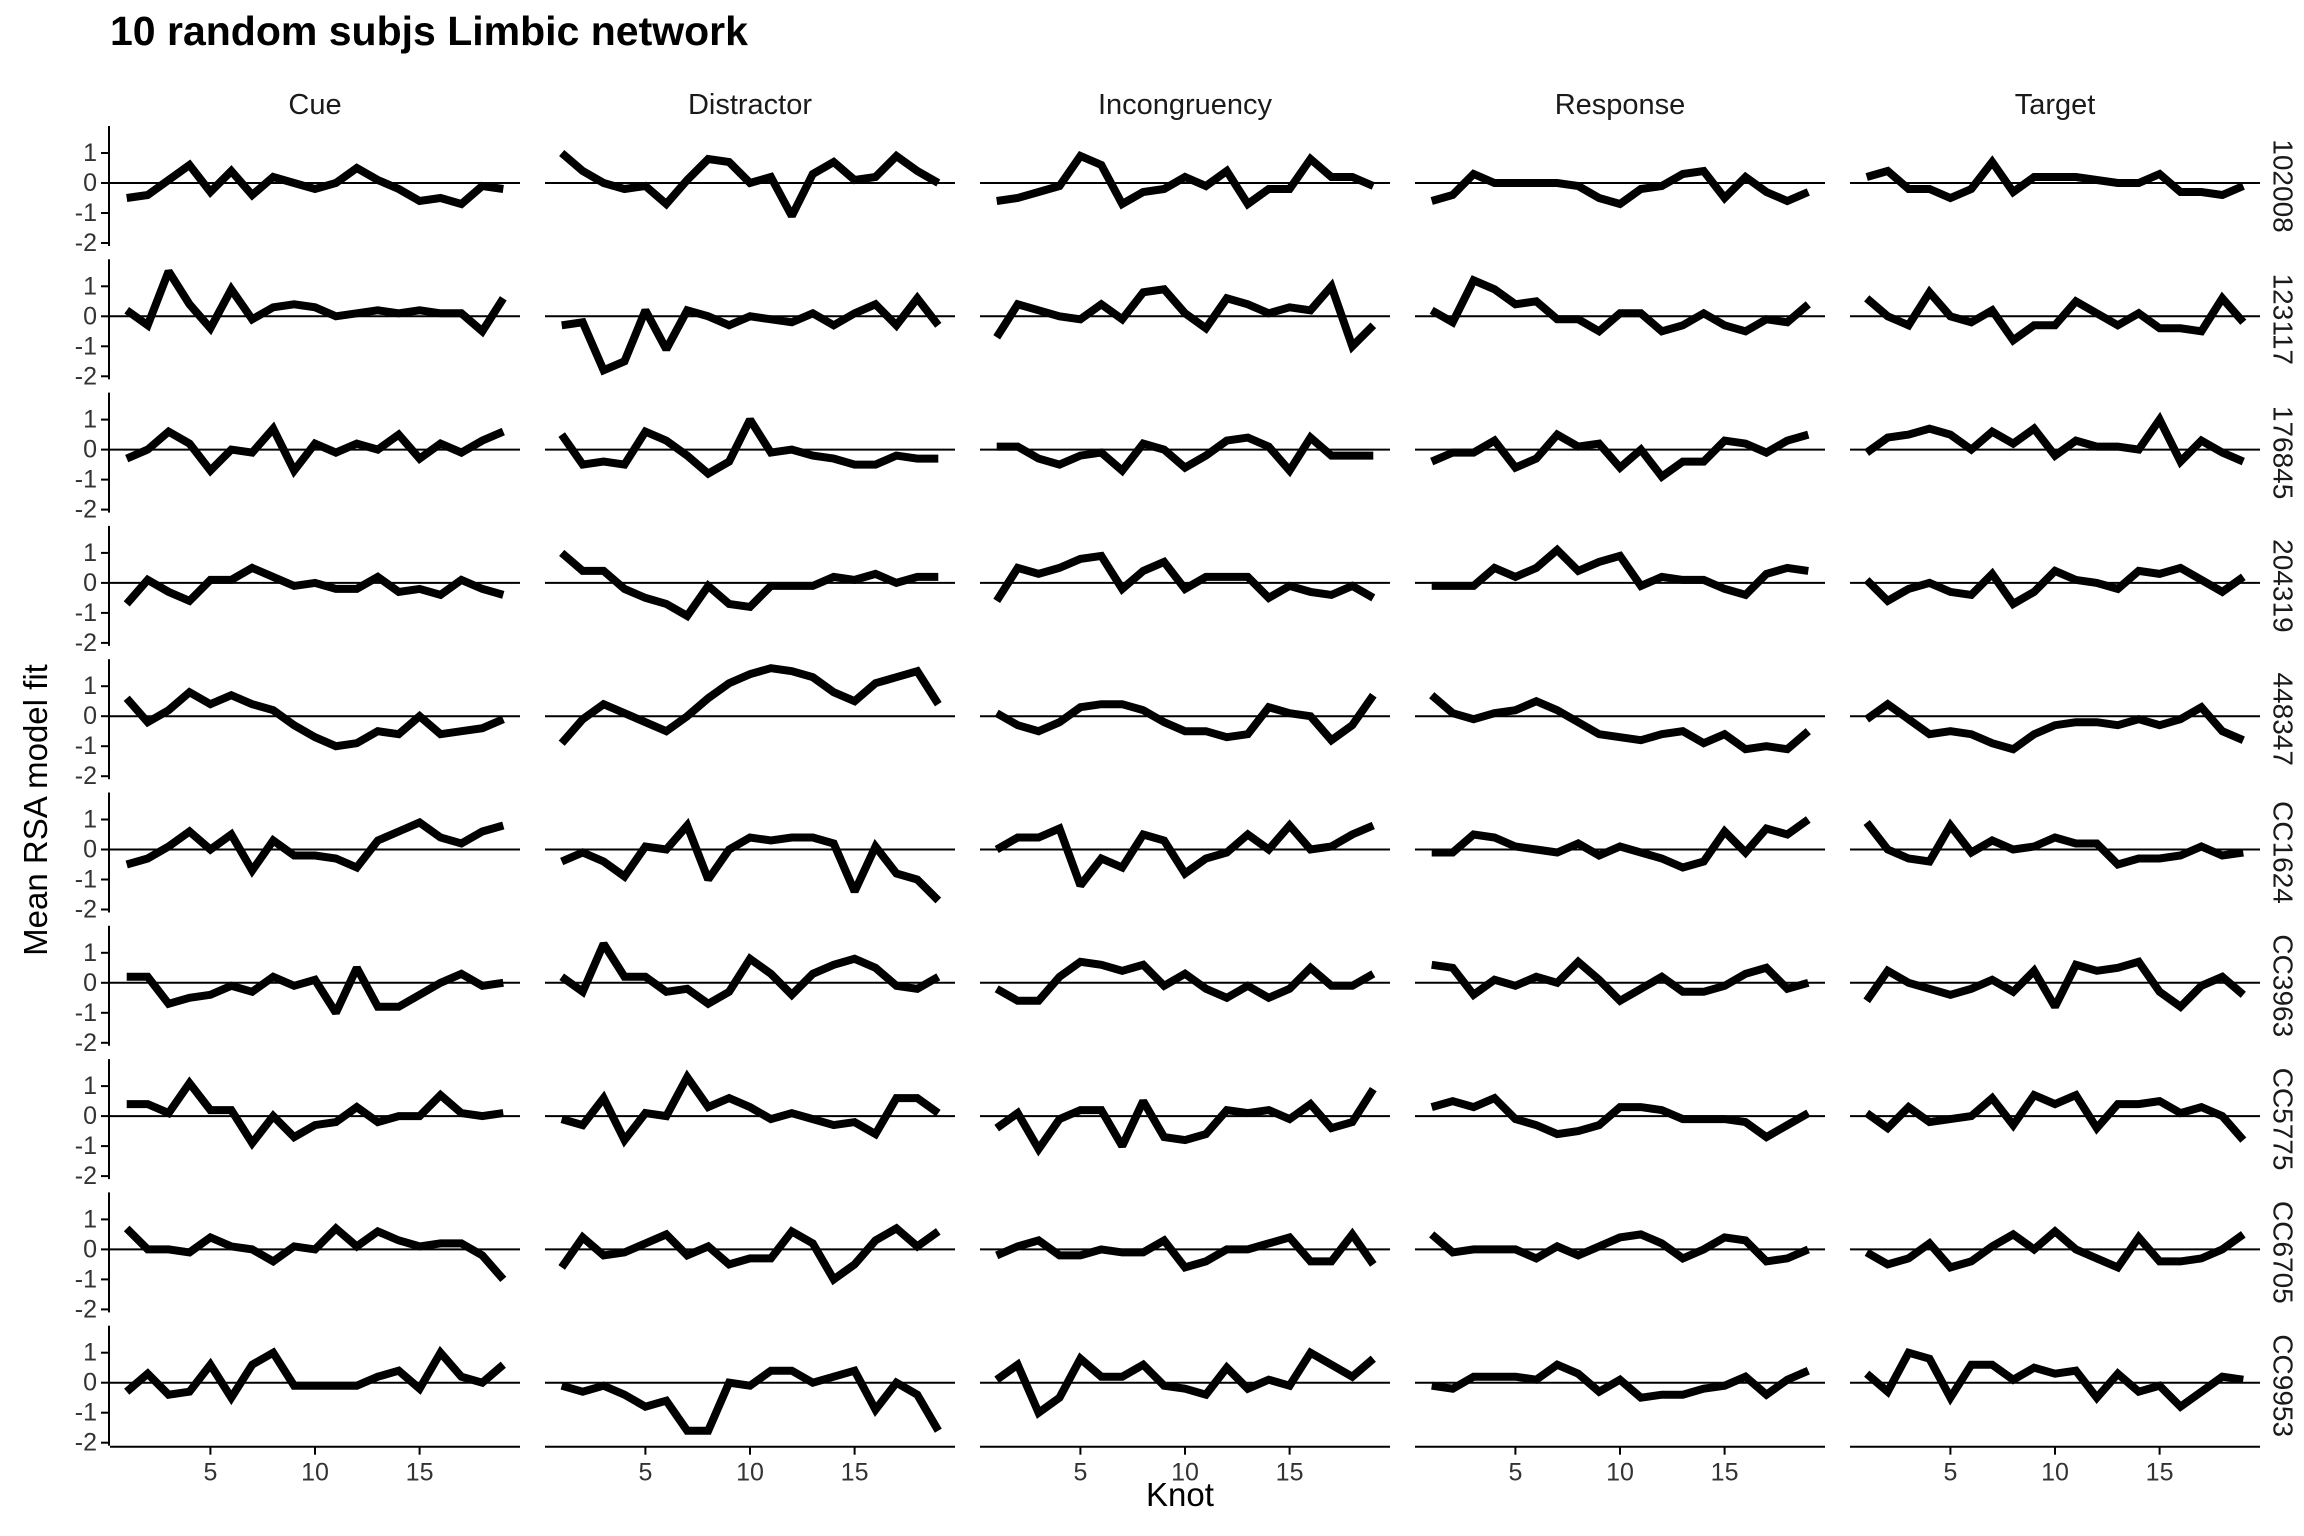 This screenshot has width=2304, height=1536. I want to click on facet-column-label: Cue, so click(314, 105).